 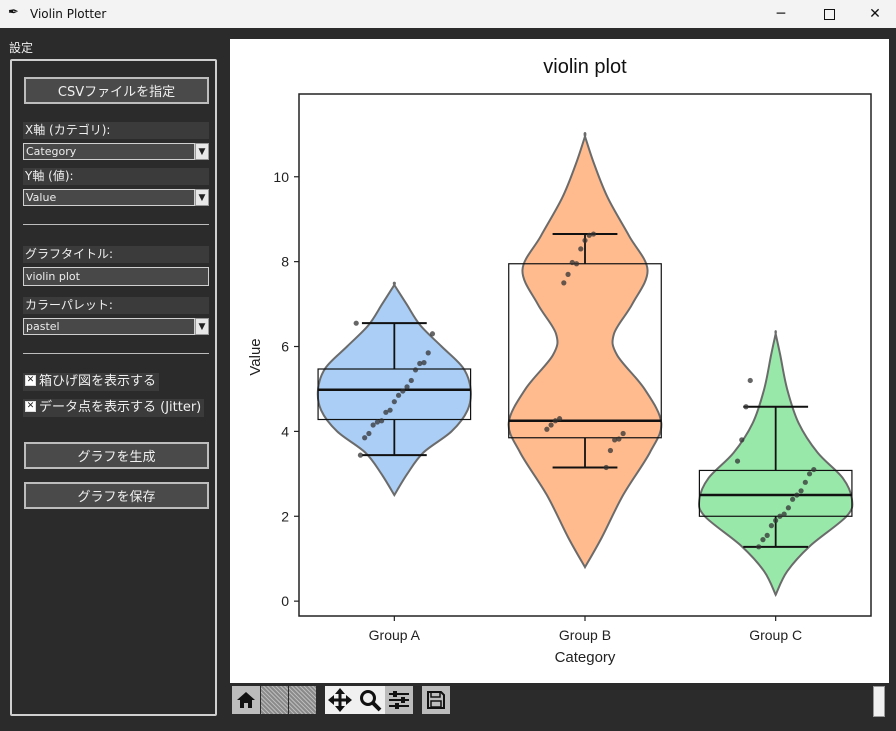 I want to click on close-icon: ✕, so click(x=875, y=14).